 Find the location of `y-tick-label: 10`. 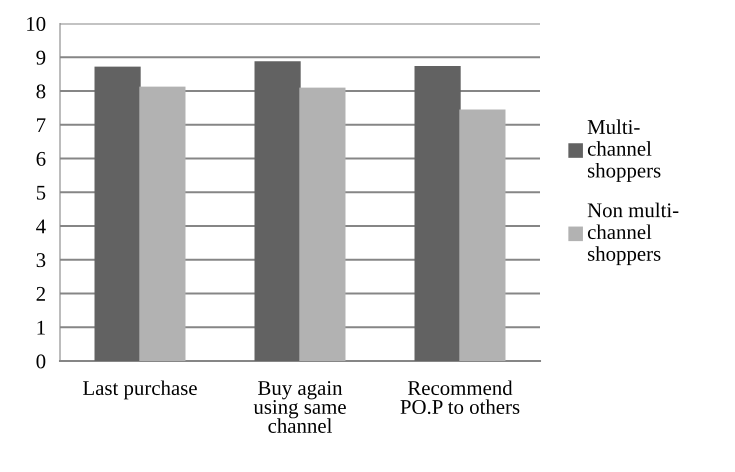

y-tick-label: 10 is located at coordinates (36, 23).